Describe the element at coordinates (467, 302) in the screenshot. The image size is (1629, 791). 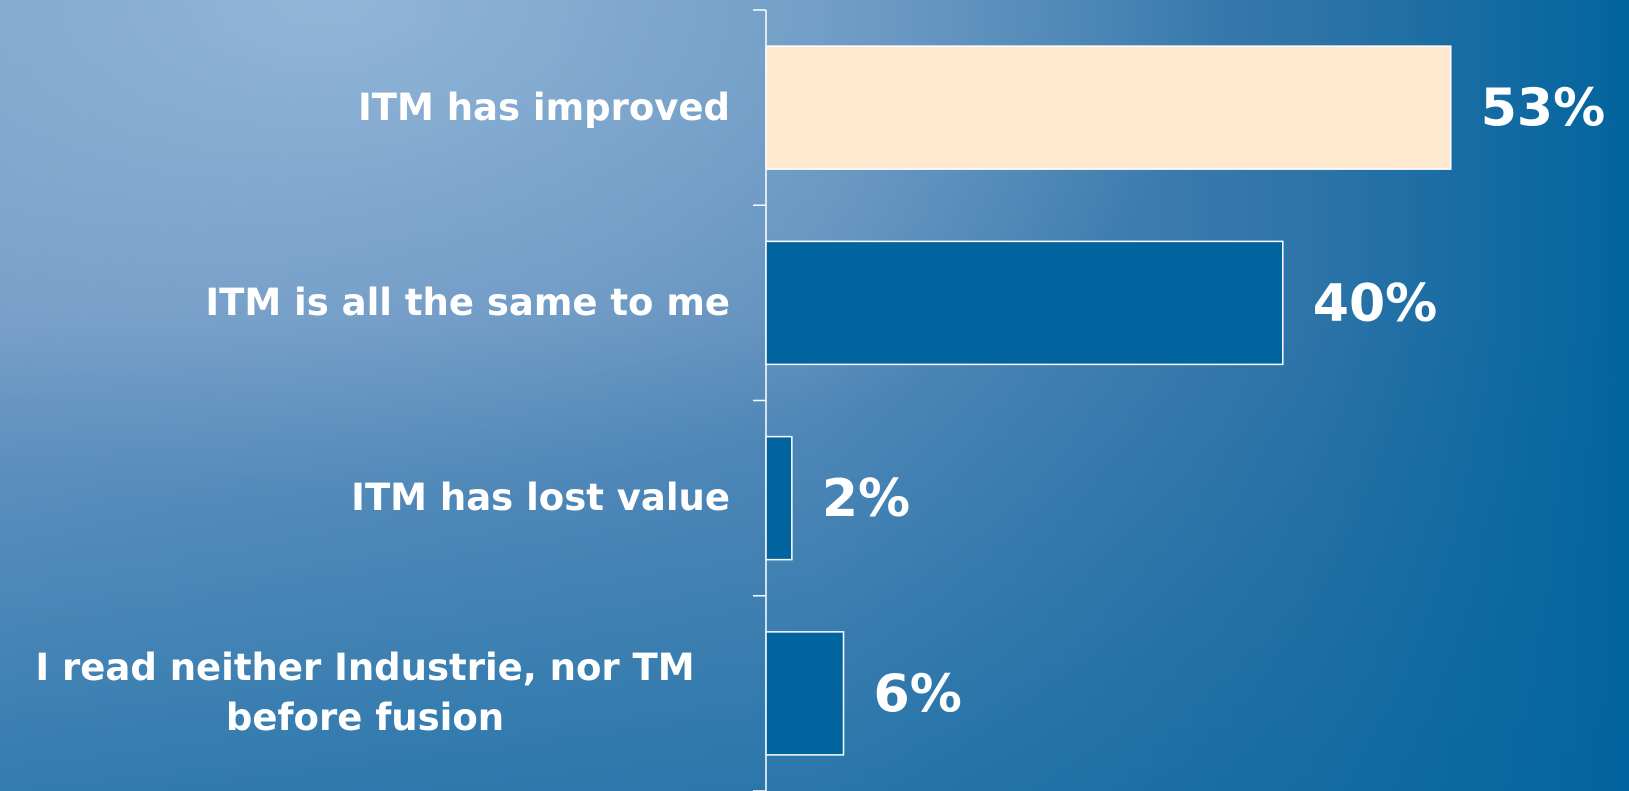
I see `category-label: ITM is all the same to me` at that location.